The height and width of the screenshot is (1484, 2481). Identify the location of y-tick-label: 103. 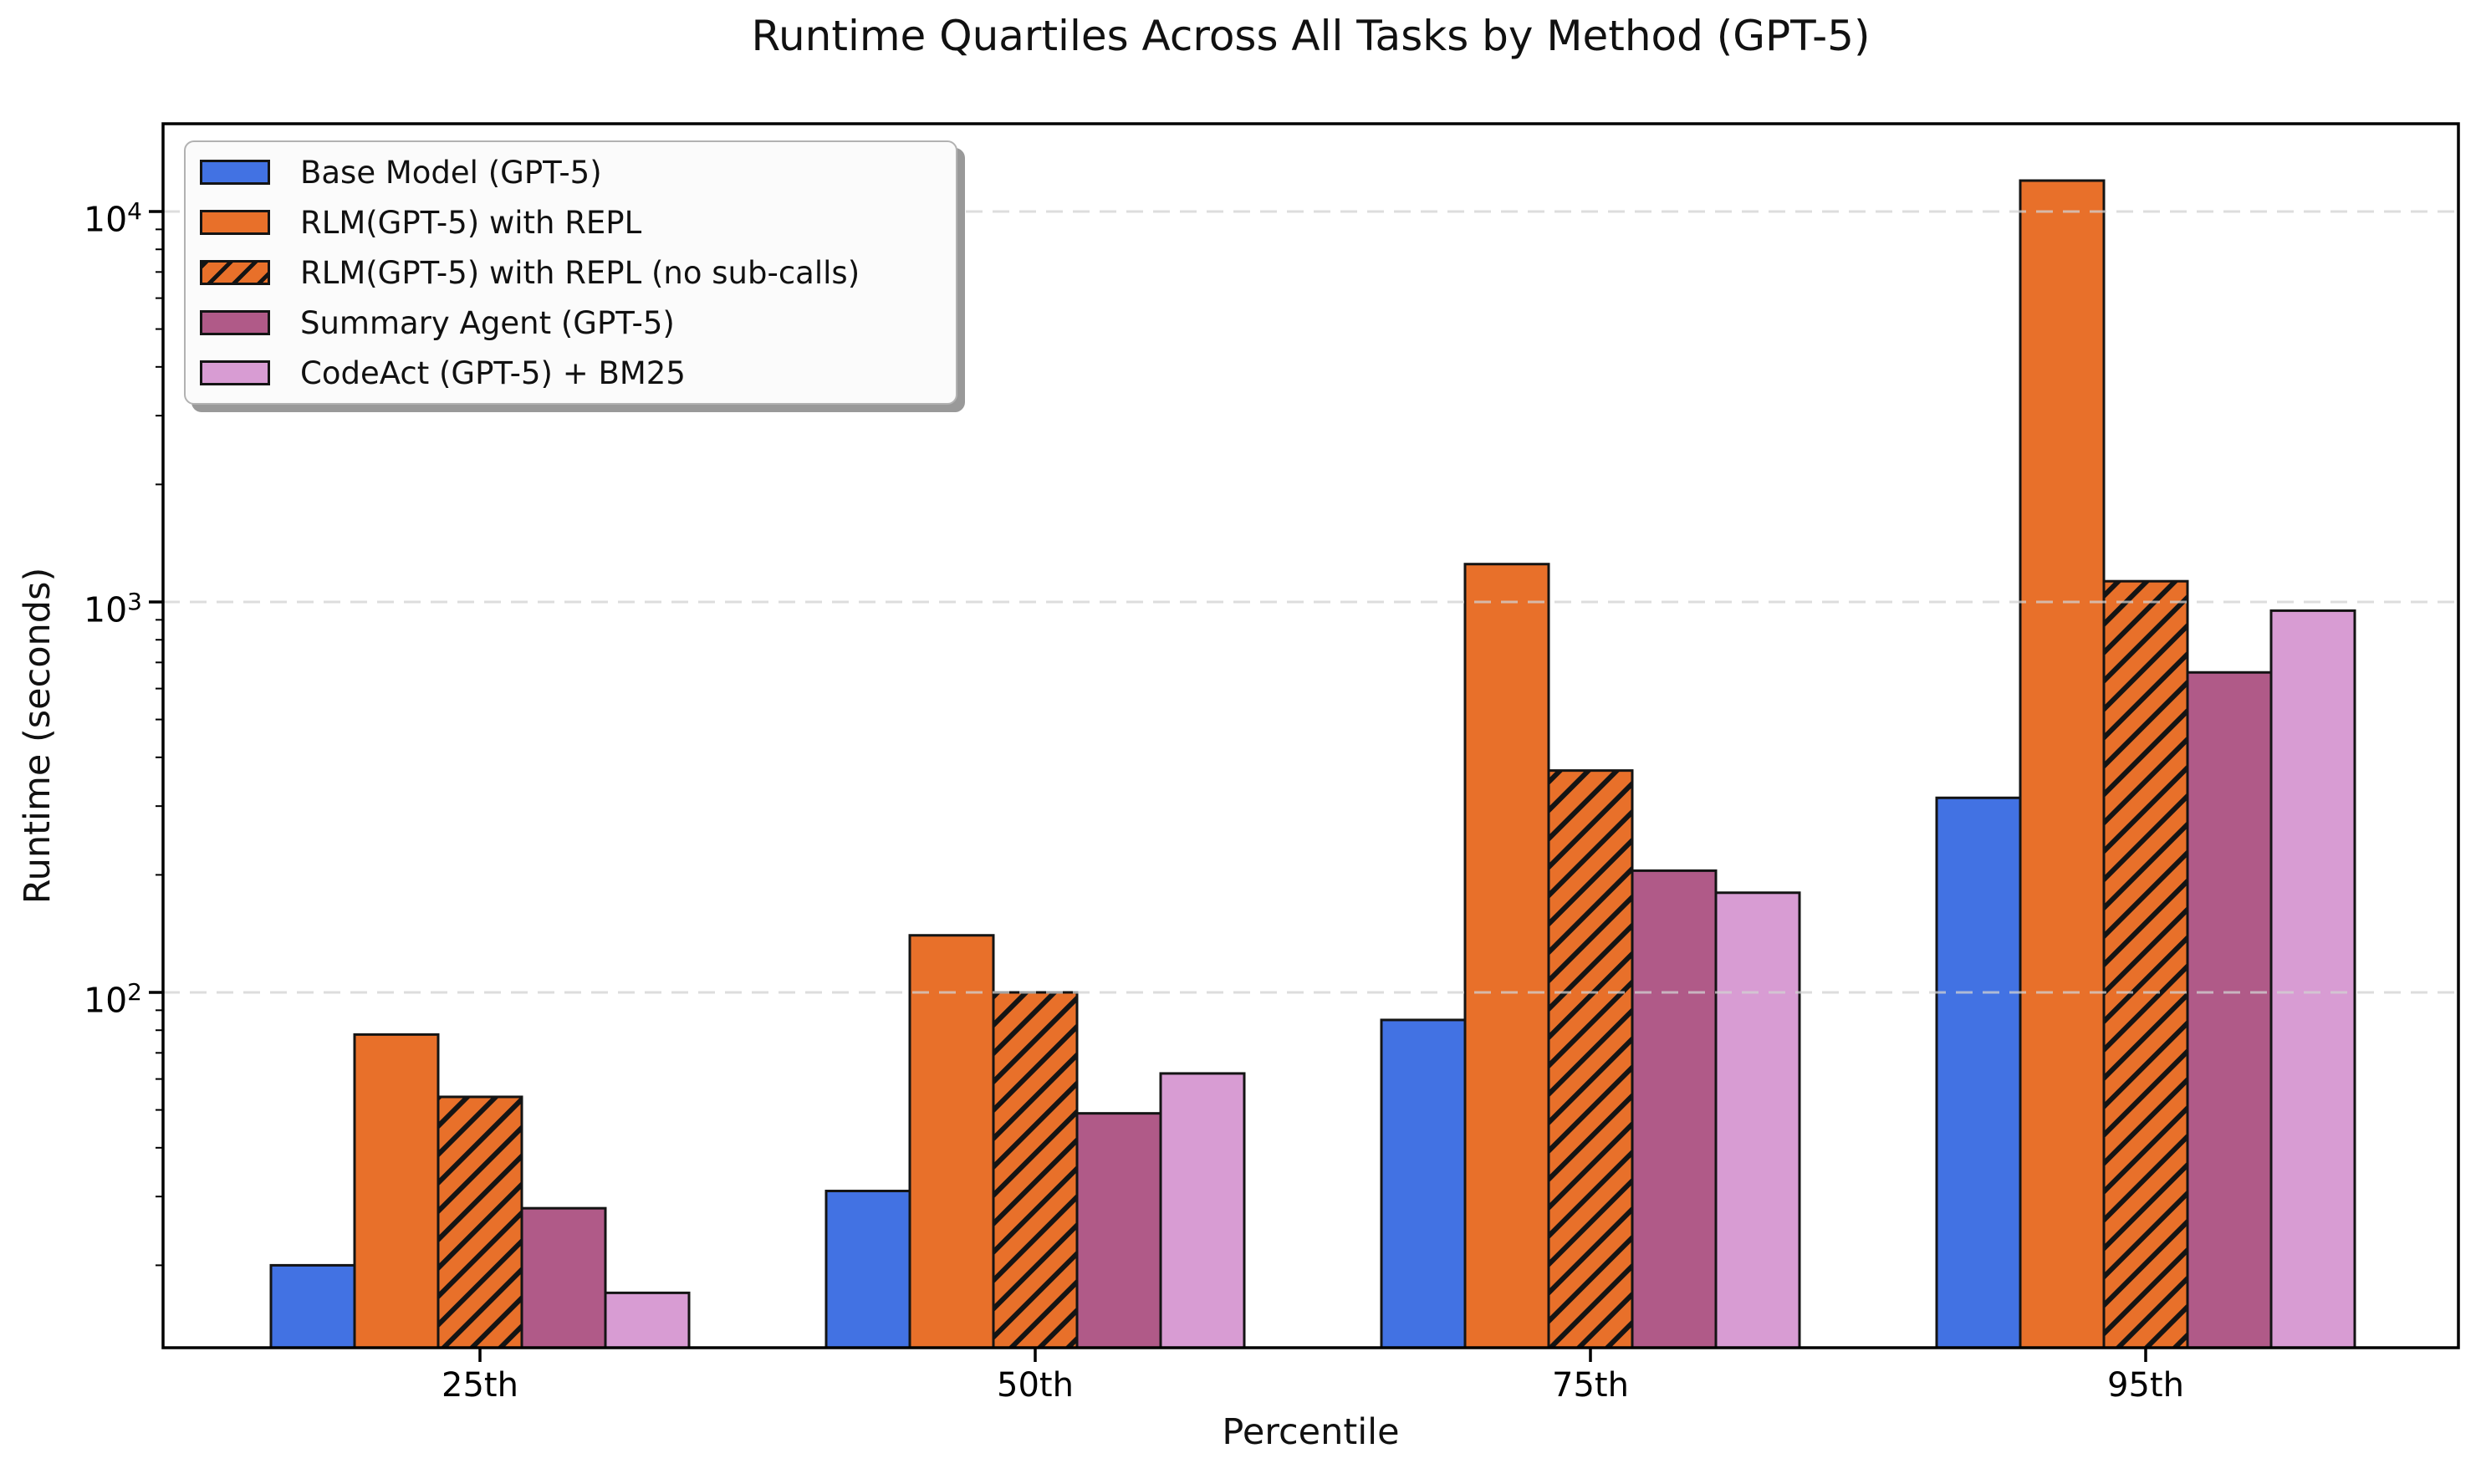
(113, 608).